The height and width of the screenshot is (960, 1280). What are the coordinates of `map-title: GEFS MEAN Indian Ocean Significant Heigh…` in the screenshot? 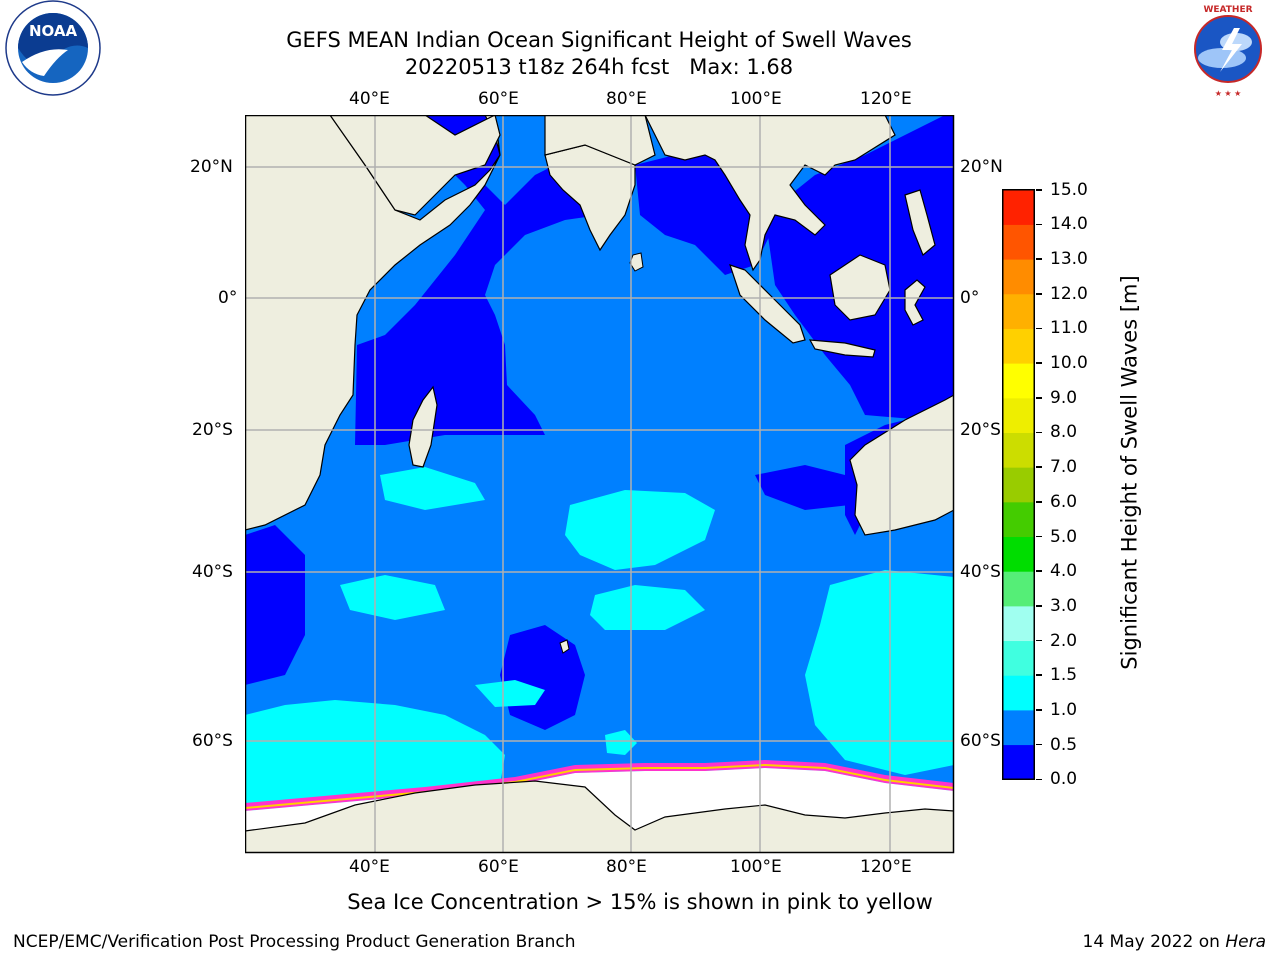 It's located at (599, 40).